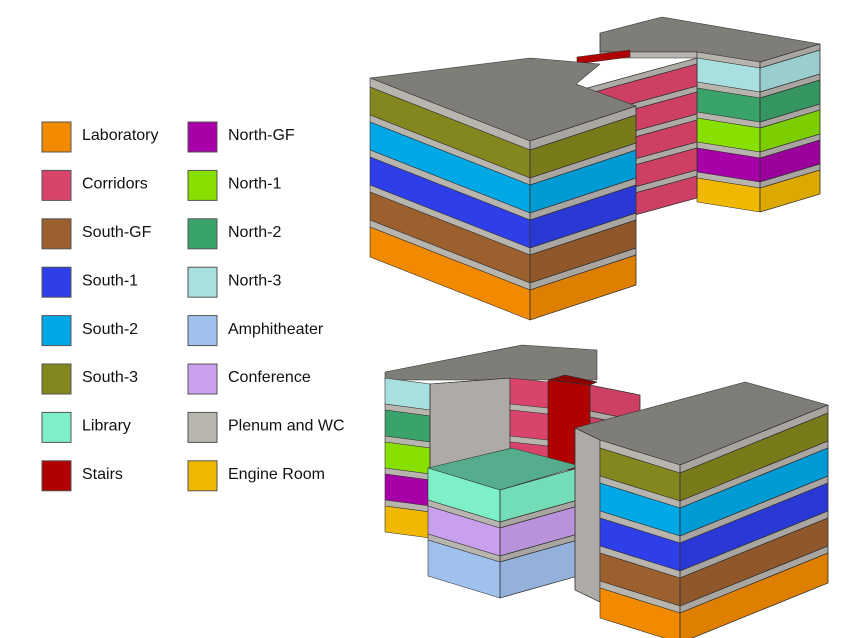 Image resolution: width=844 pixels, height=638 pixels. Describe the element at coordinates (269, 377) in the screenshot. I see `legend-label: Conference` at that location.